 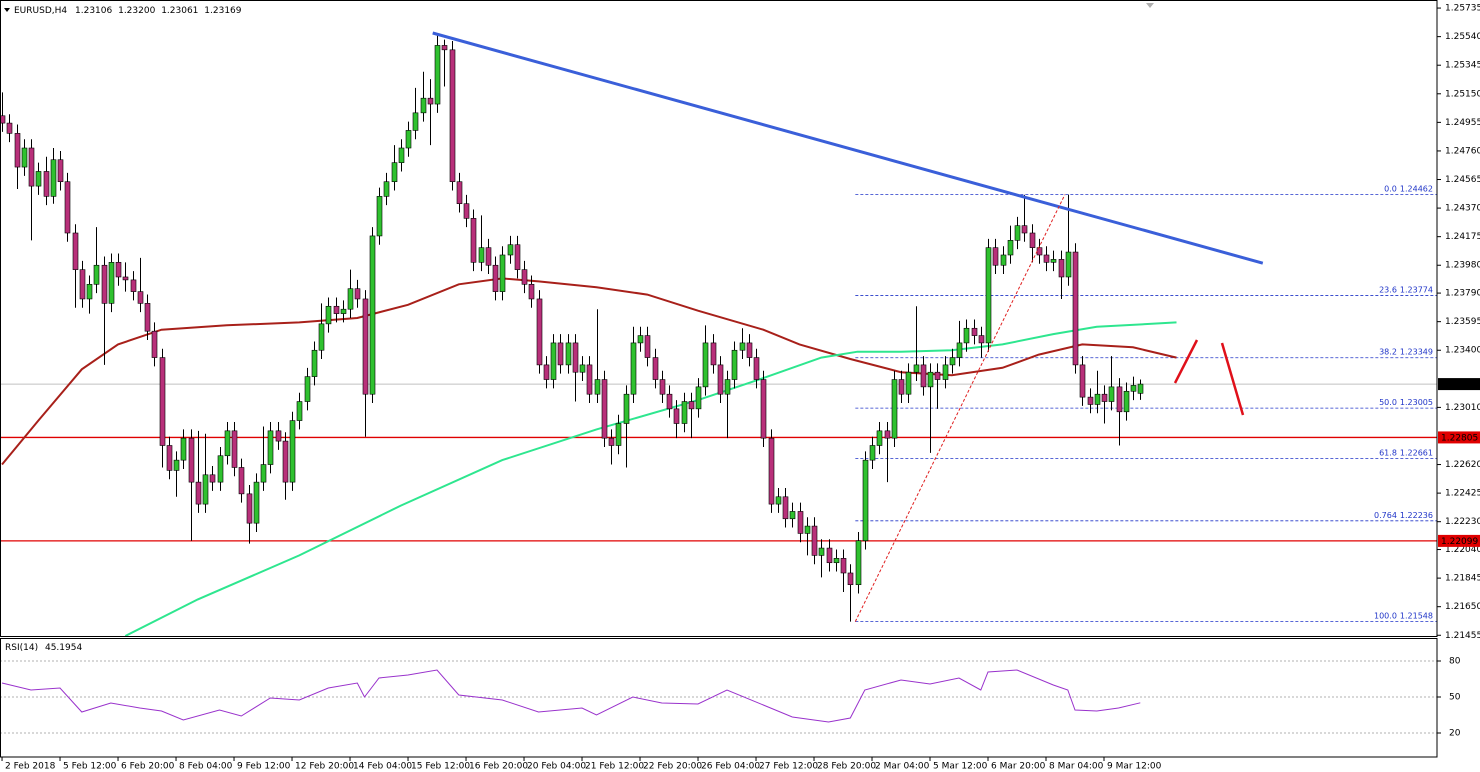 What do you see at coordinates (1388, 402) in the screenshot?
I see `fib-level: 50.0` at bounding box center [1388, 402].